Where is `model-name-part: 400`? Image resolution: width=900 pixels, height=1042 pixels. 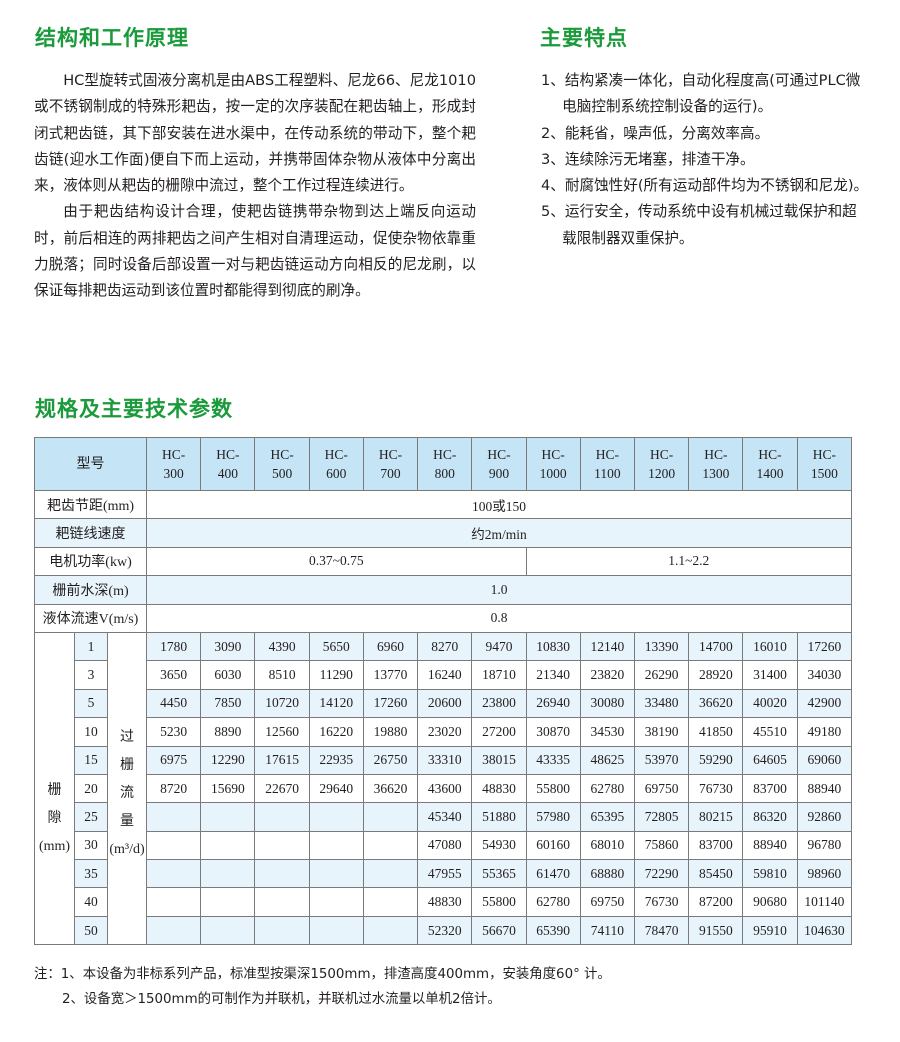 model-name-part: 400 is located at coordinates (227, 473).